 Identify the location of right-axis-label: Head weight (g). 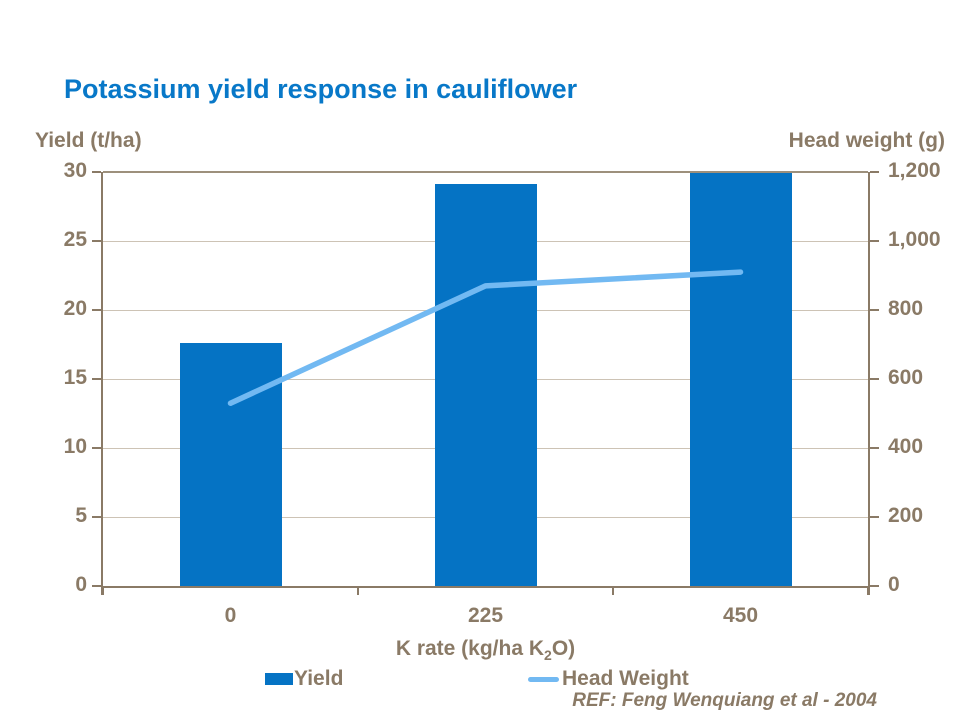
(866, 140).